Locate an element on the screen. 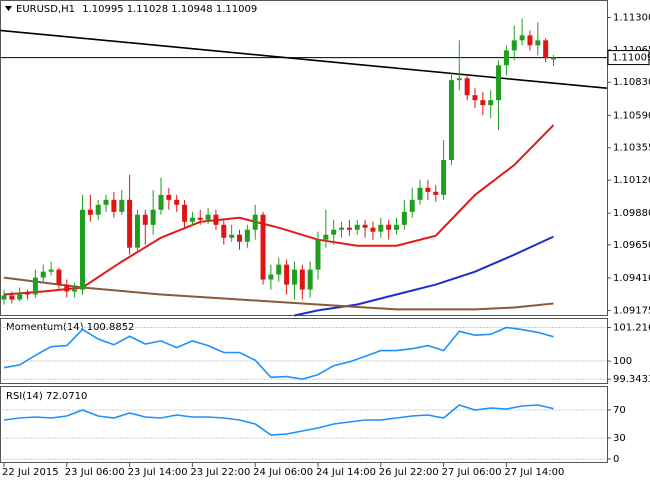 The height and width of the screenshot is (480, 650). symbol: EURUSD,H1 is located at coordinates (45, 9).